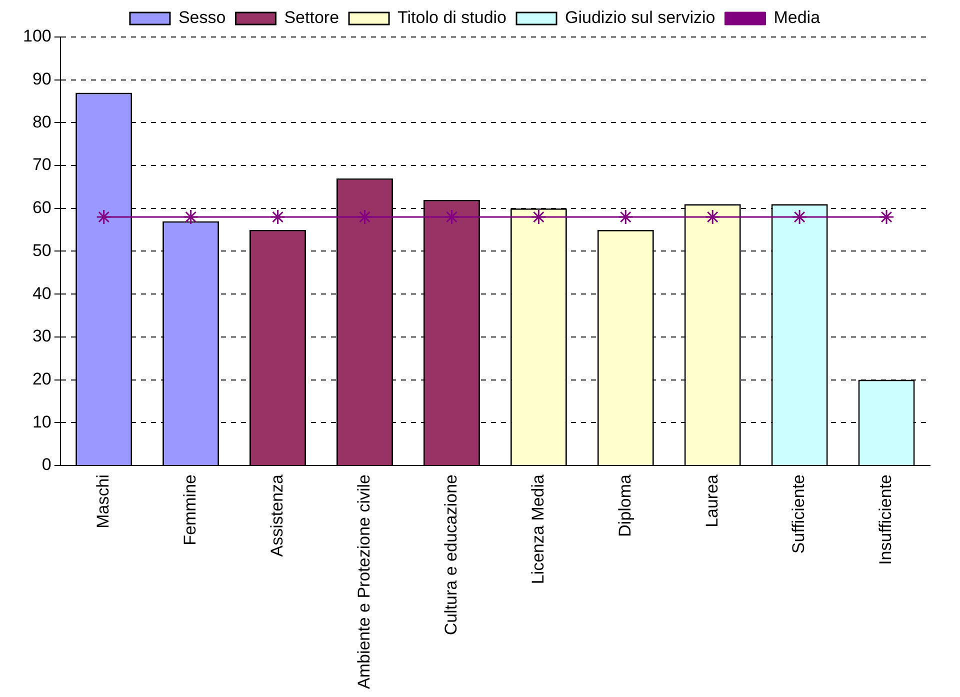 This screenshot has height=697, width=960. What do you see at coordinates (42, 336) in the screenshot?
I see `y-tick-label: 30` at bounding box center [42, 336].